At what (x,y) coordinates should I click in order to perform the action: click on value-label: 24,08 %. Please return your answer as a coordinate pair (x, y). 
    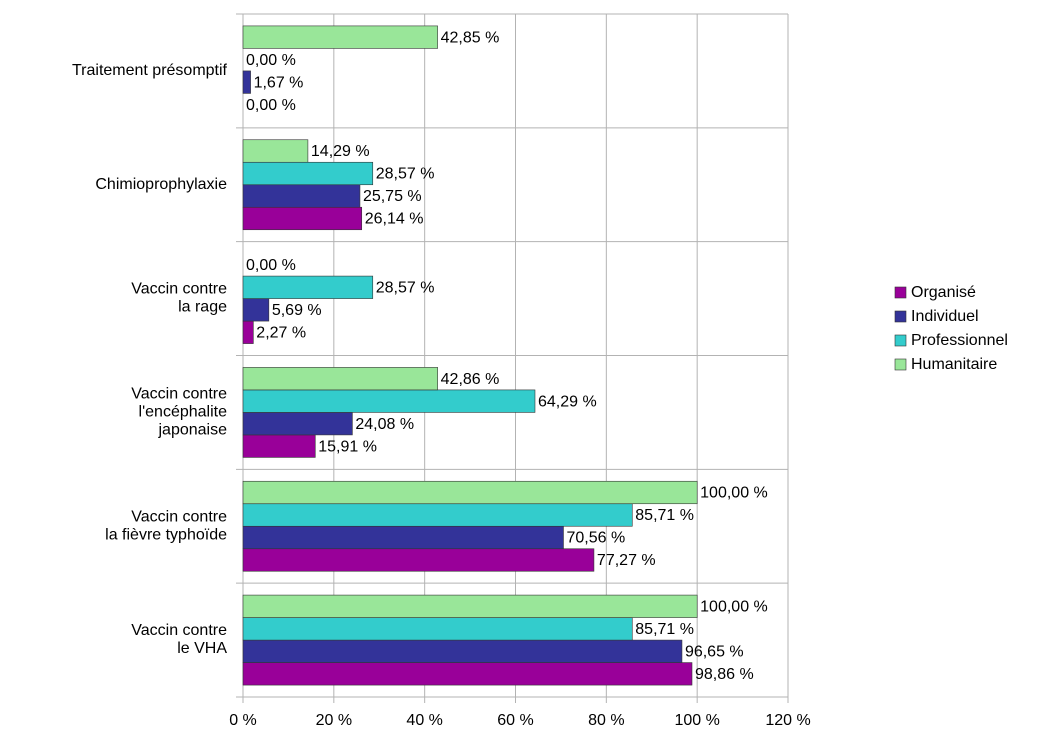
    Looking at the image, I should click on (384, 424).